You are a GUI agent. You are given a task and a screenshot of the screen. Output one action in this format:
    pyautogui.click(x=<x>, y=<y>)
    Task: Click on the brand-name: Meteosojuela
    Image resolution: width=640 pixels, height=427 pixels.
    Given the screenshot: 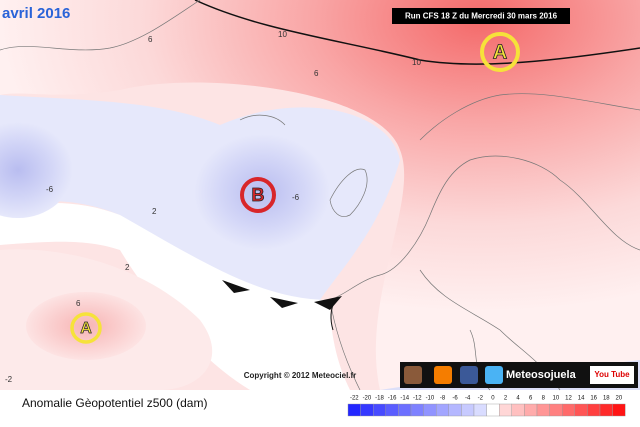 What is the action you would take?
    pyautogui.click(x=541, y=375)
    